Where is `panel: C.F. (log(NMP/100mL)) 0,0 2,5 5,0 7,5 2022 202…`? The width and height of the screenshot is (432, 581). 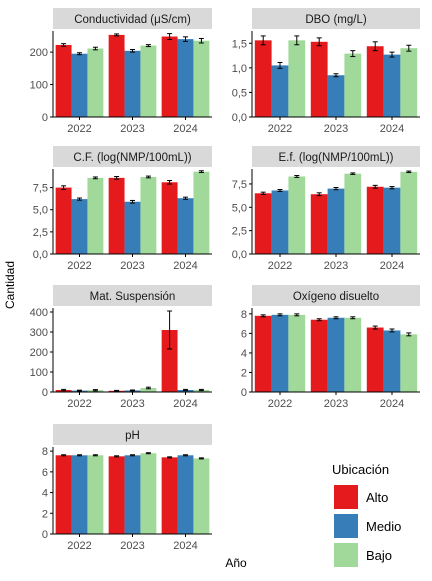 panel: C.F. (log(NMP/100mL)) 0,0 2,5 5,0 7,5 2022 202… is located at coordinates (122, 209).